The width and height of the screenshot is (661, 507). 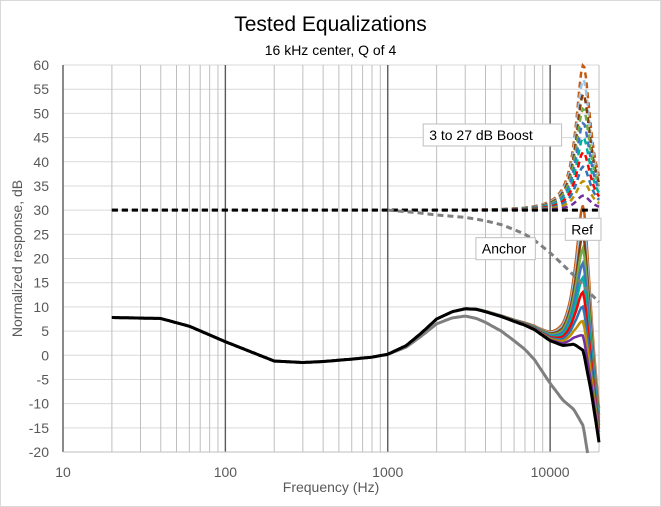 What do you see at coordinates (41, 186) in the screenshot?
I see `y-tick-label: 35` at bounding box center [41, 186].